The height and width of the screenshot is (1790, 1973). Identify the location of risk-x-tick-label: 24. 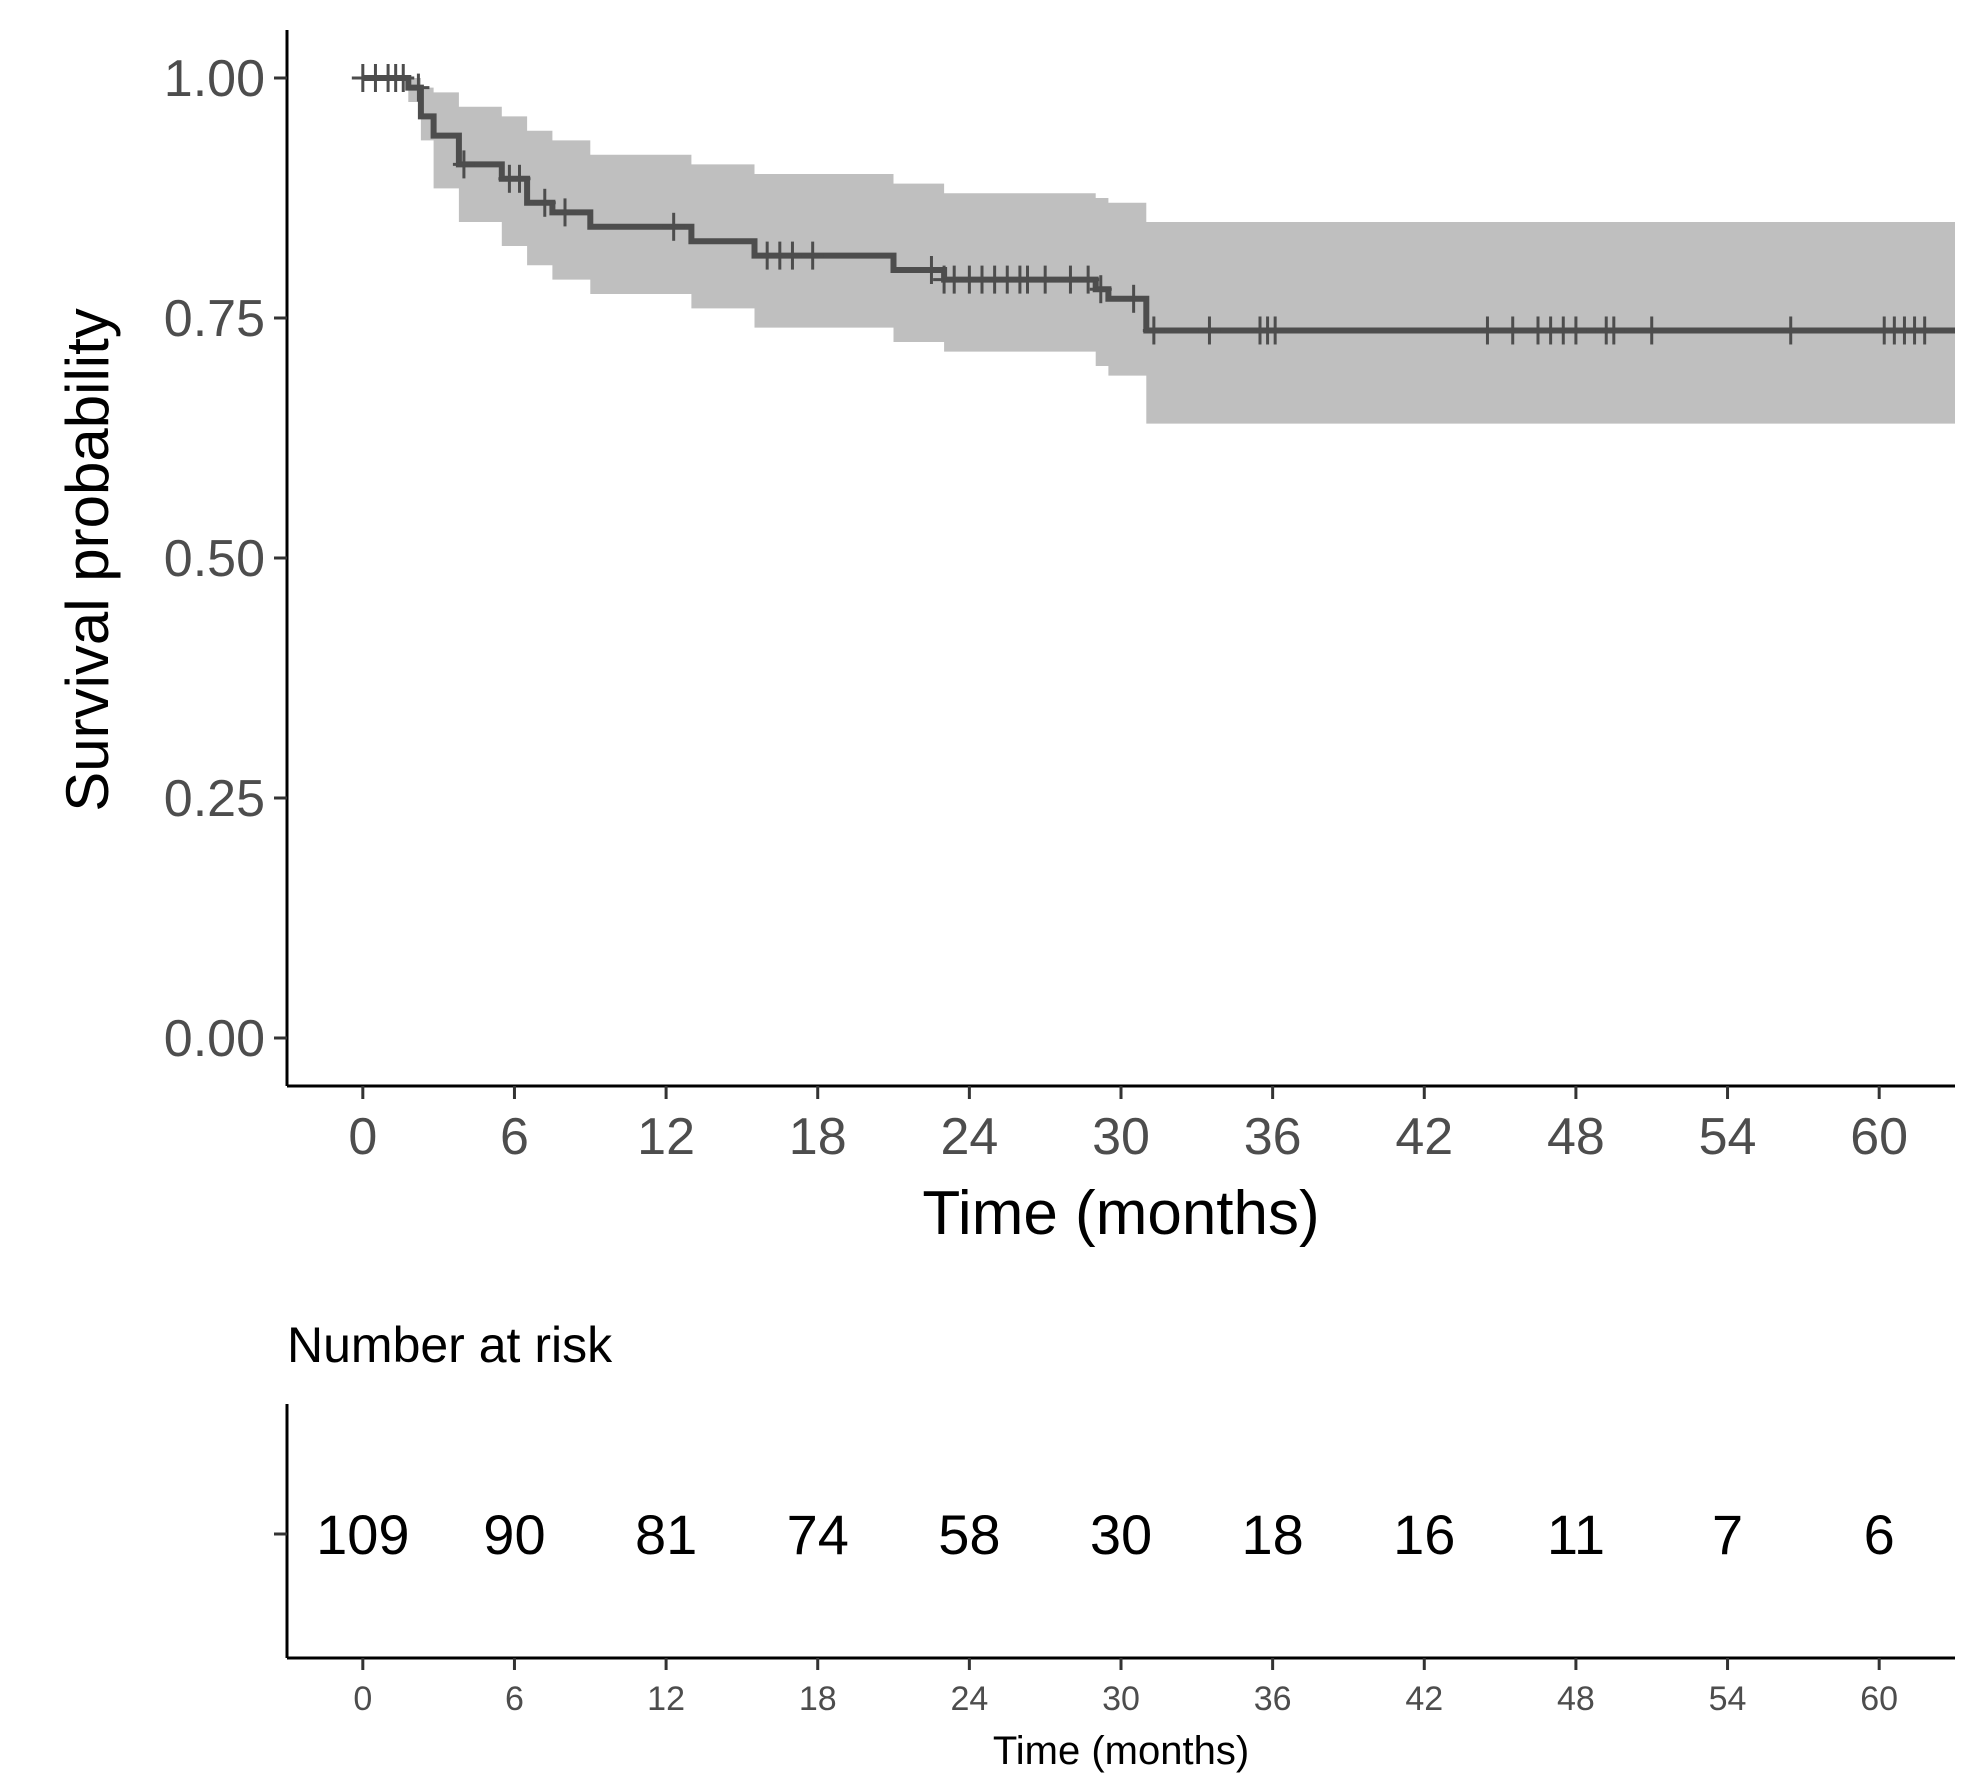
(969, 1699).